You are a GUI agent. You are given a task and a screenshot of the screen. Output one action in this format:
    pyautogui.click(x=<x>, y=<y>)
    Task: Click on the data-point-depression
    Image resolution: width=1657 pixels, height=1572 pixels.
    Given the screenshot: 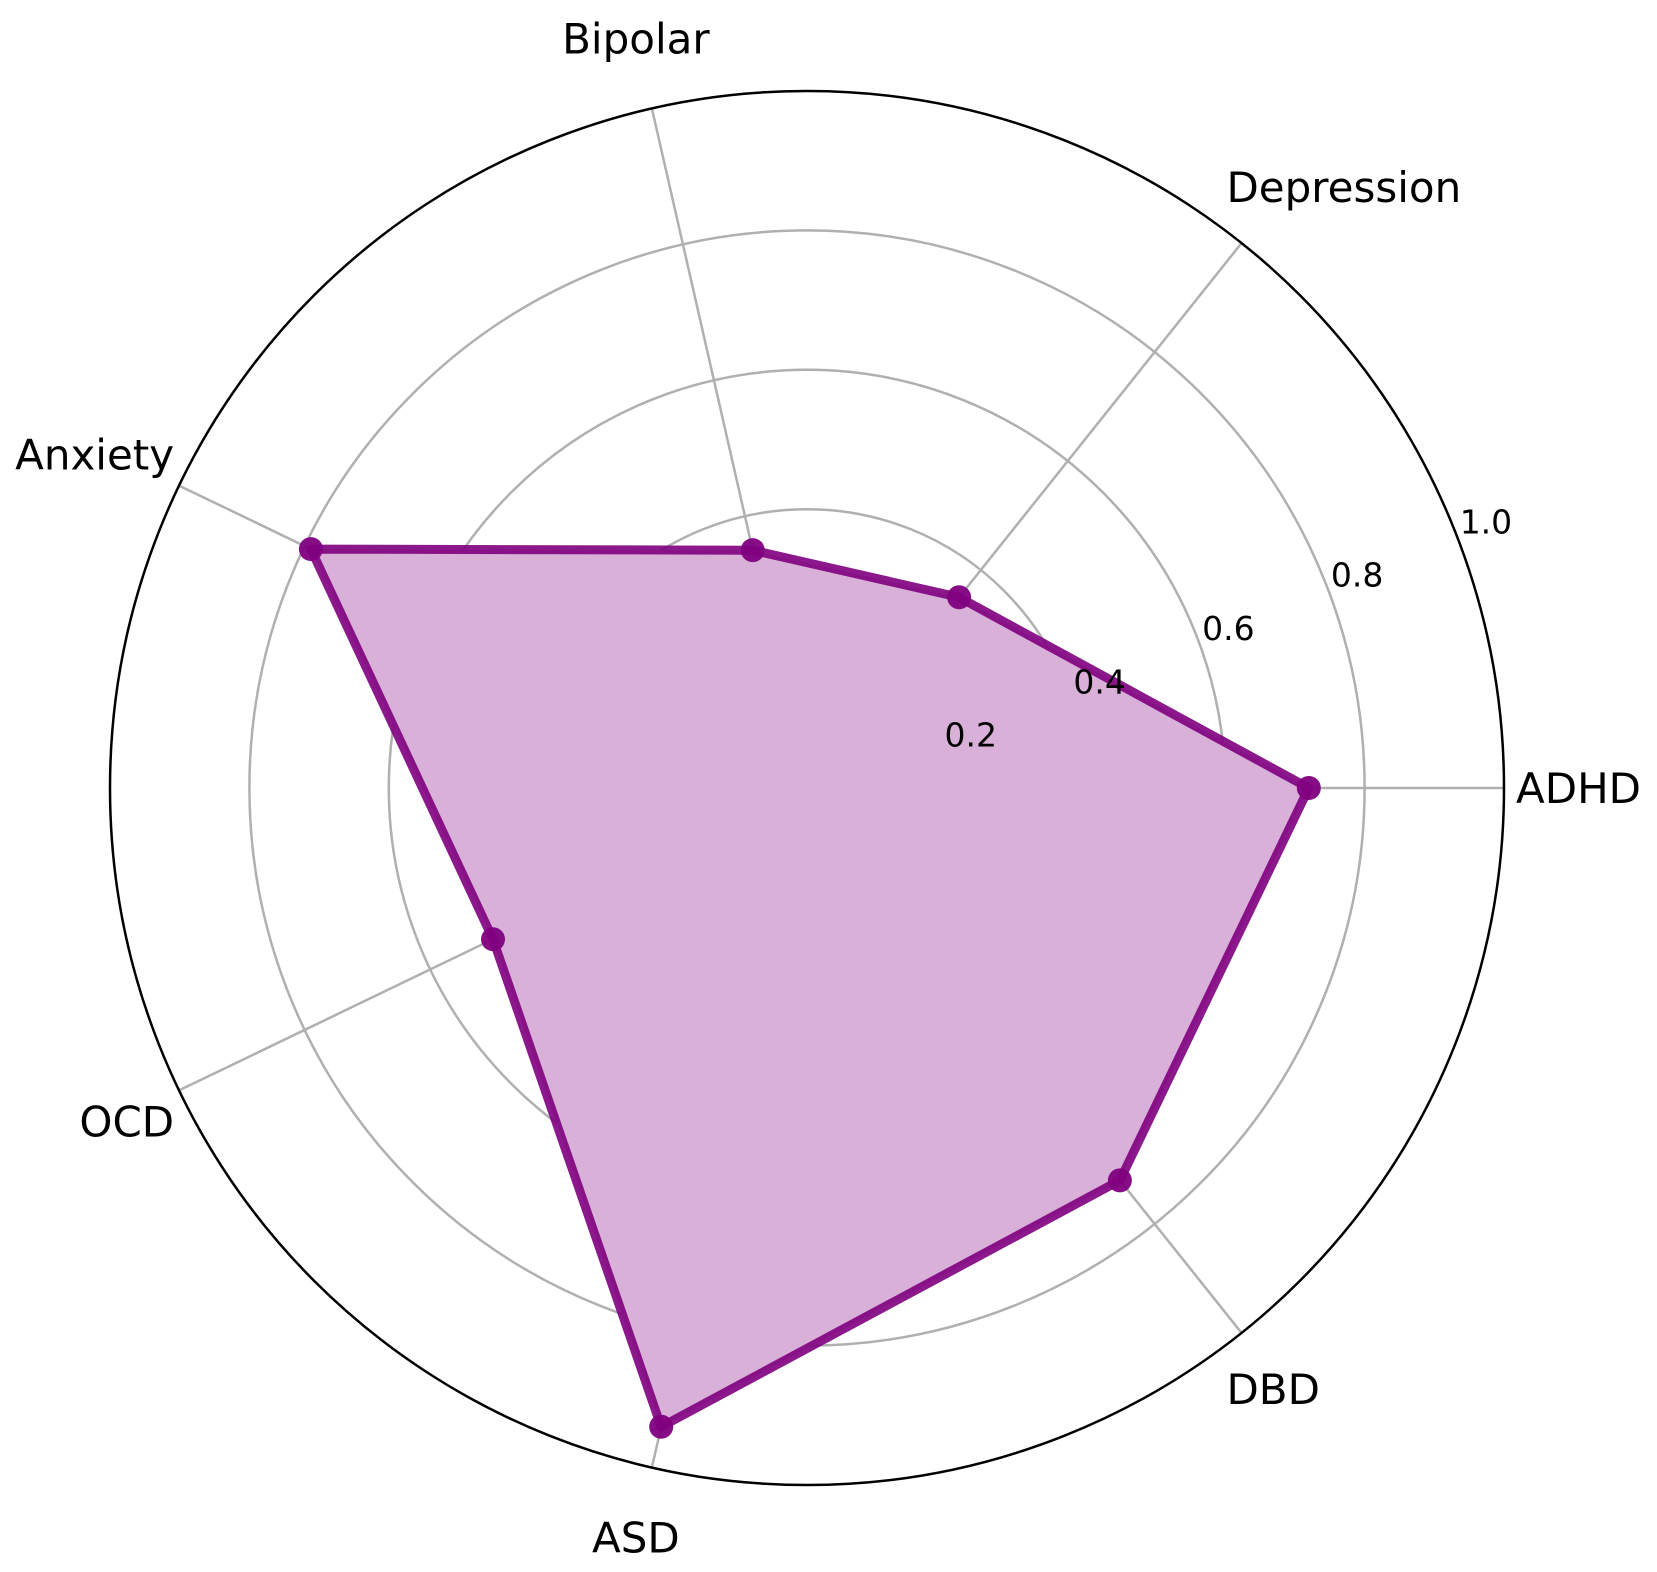 What is the action you would take?
    pyautogui.click(x=959, y=597)
    